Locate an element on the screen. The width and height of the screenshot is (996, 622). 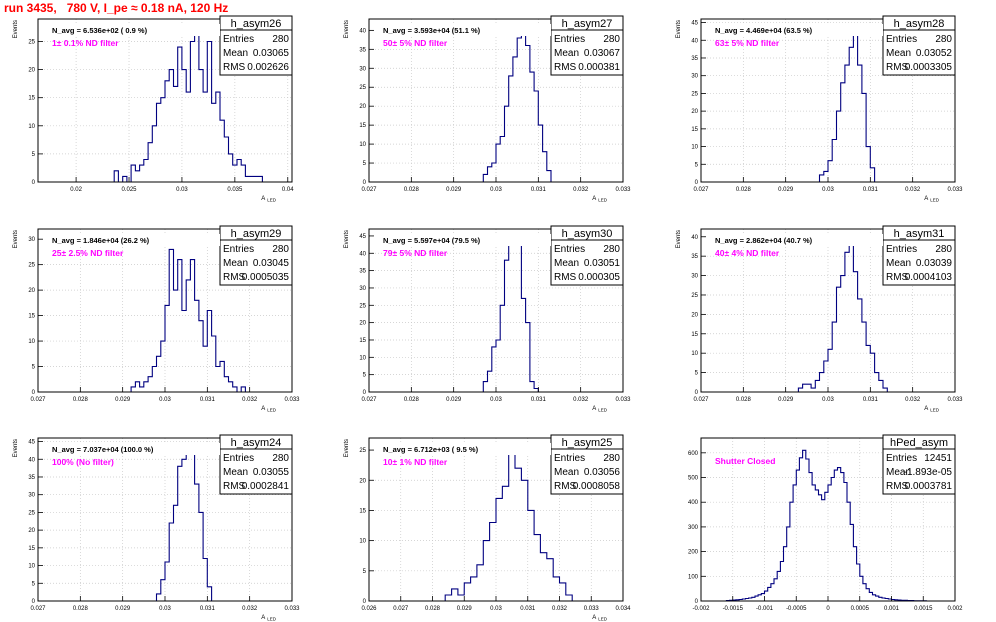
x-tick-label: 0.027 is located at coordinates (369, 400).